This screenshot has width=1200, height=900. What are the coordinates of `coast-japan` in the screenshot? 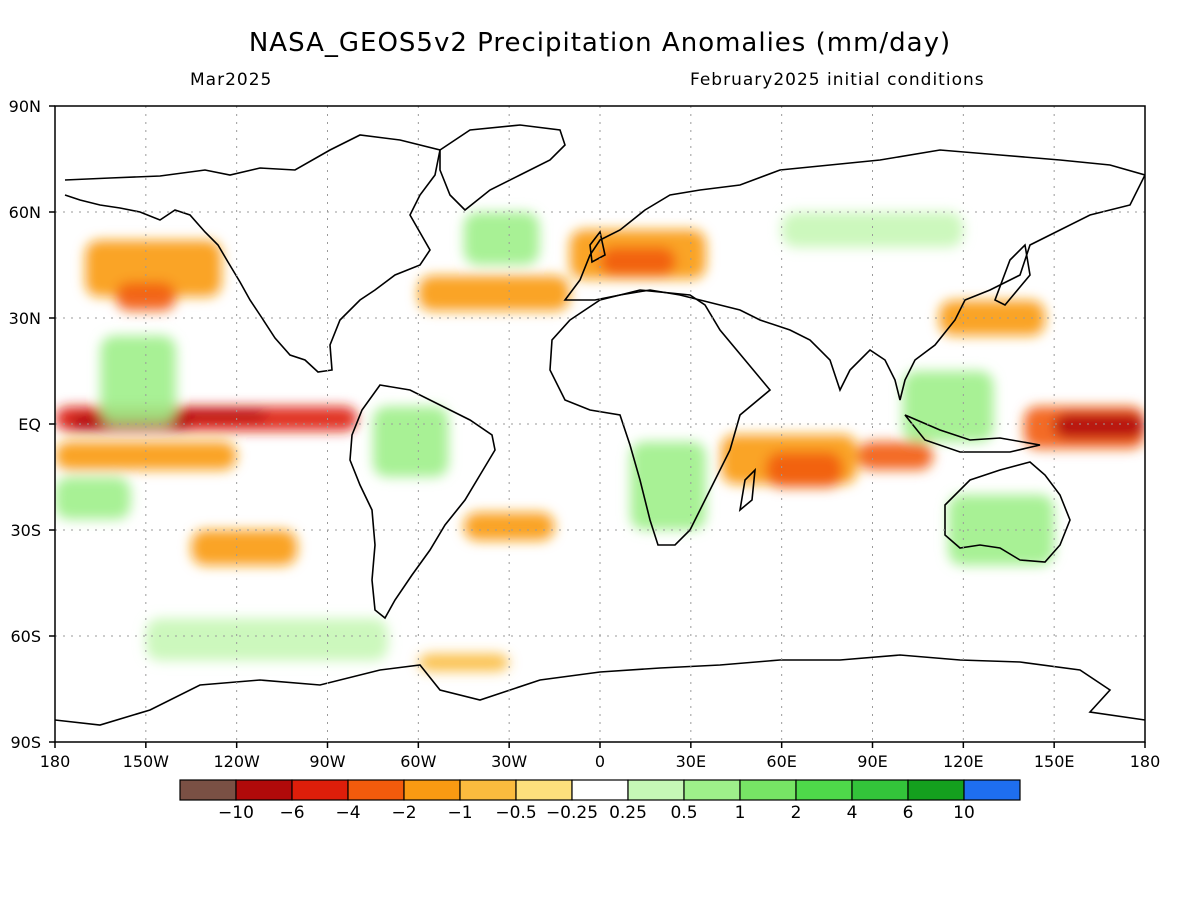 It's located at (1012, 274).